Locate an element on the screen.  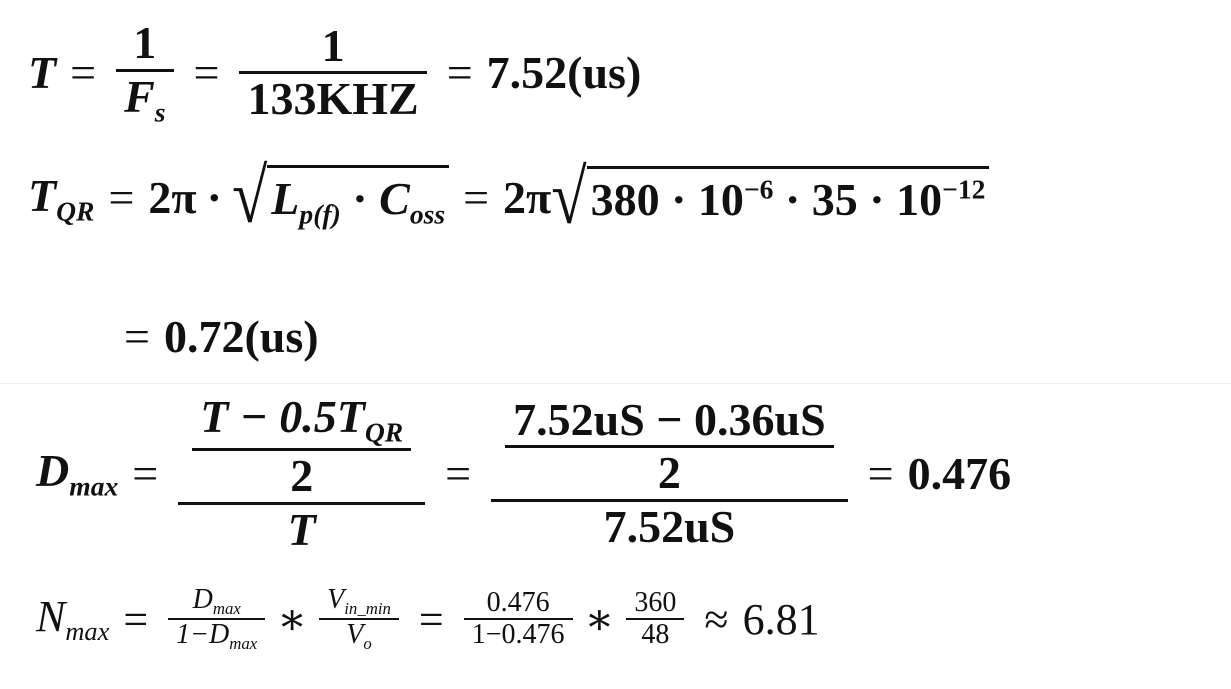
fraction-vin-vo: Vin_min Vo is located at coordinates (359, 619).